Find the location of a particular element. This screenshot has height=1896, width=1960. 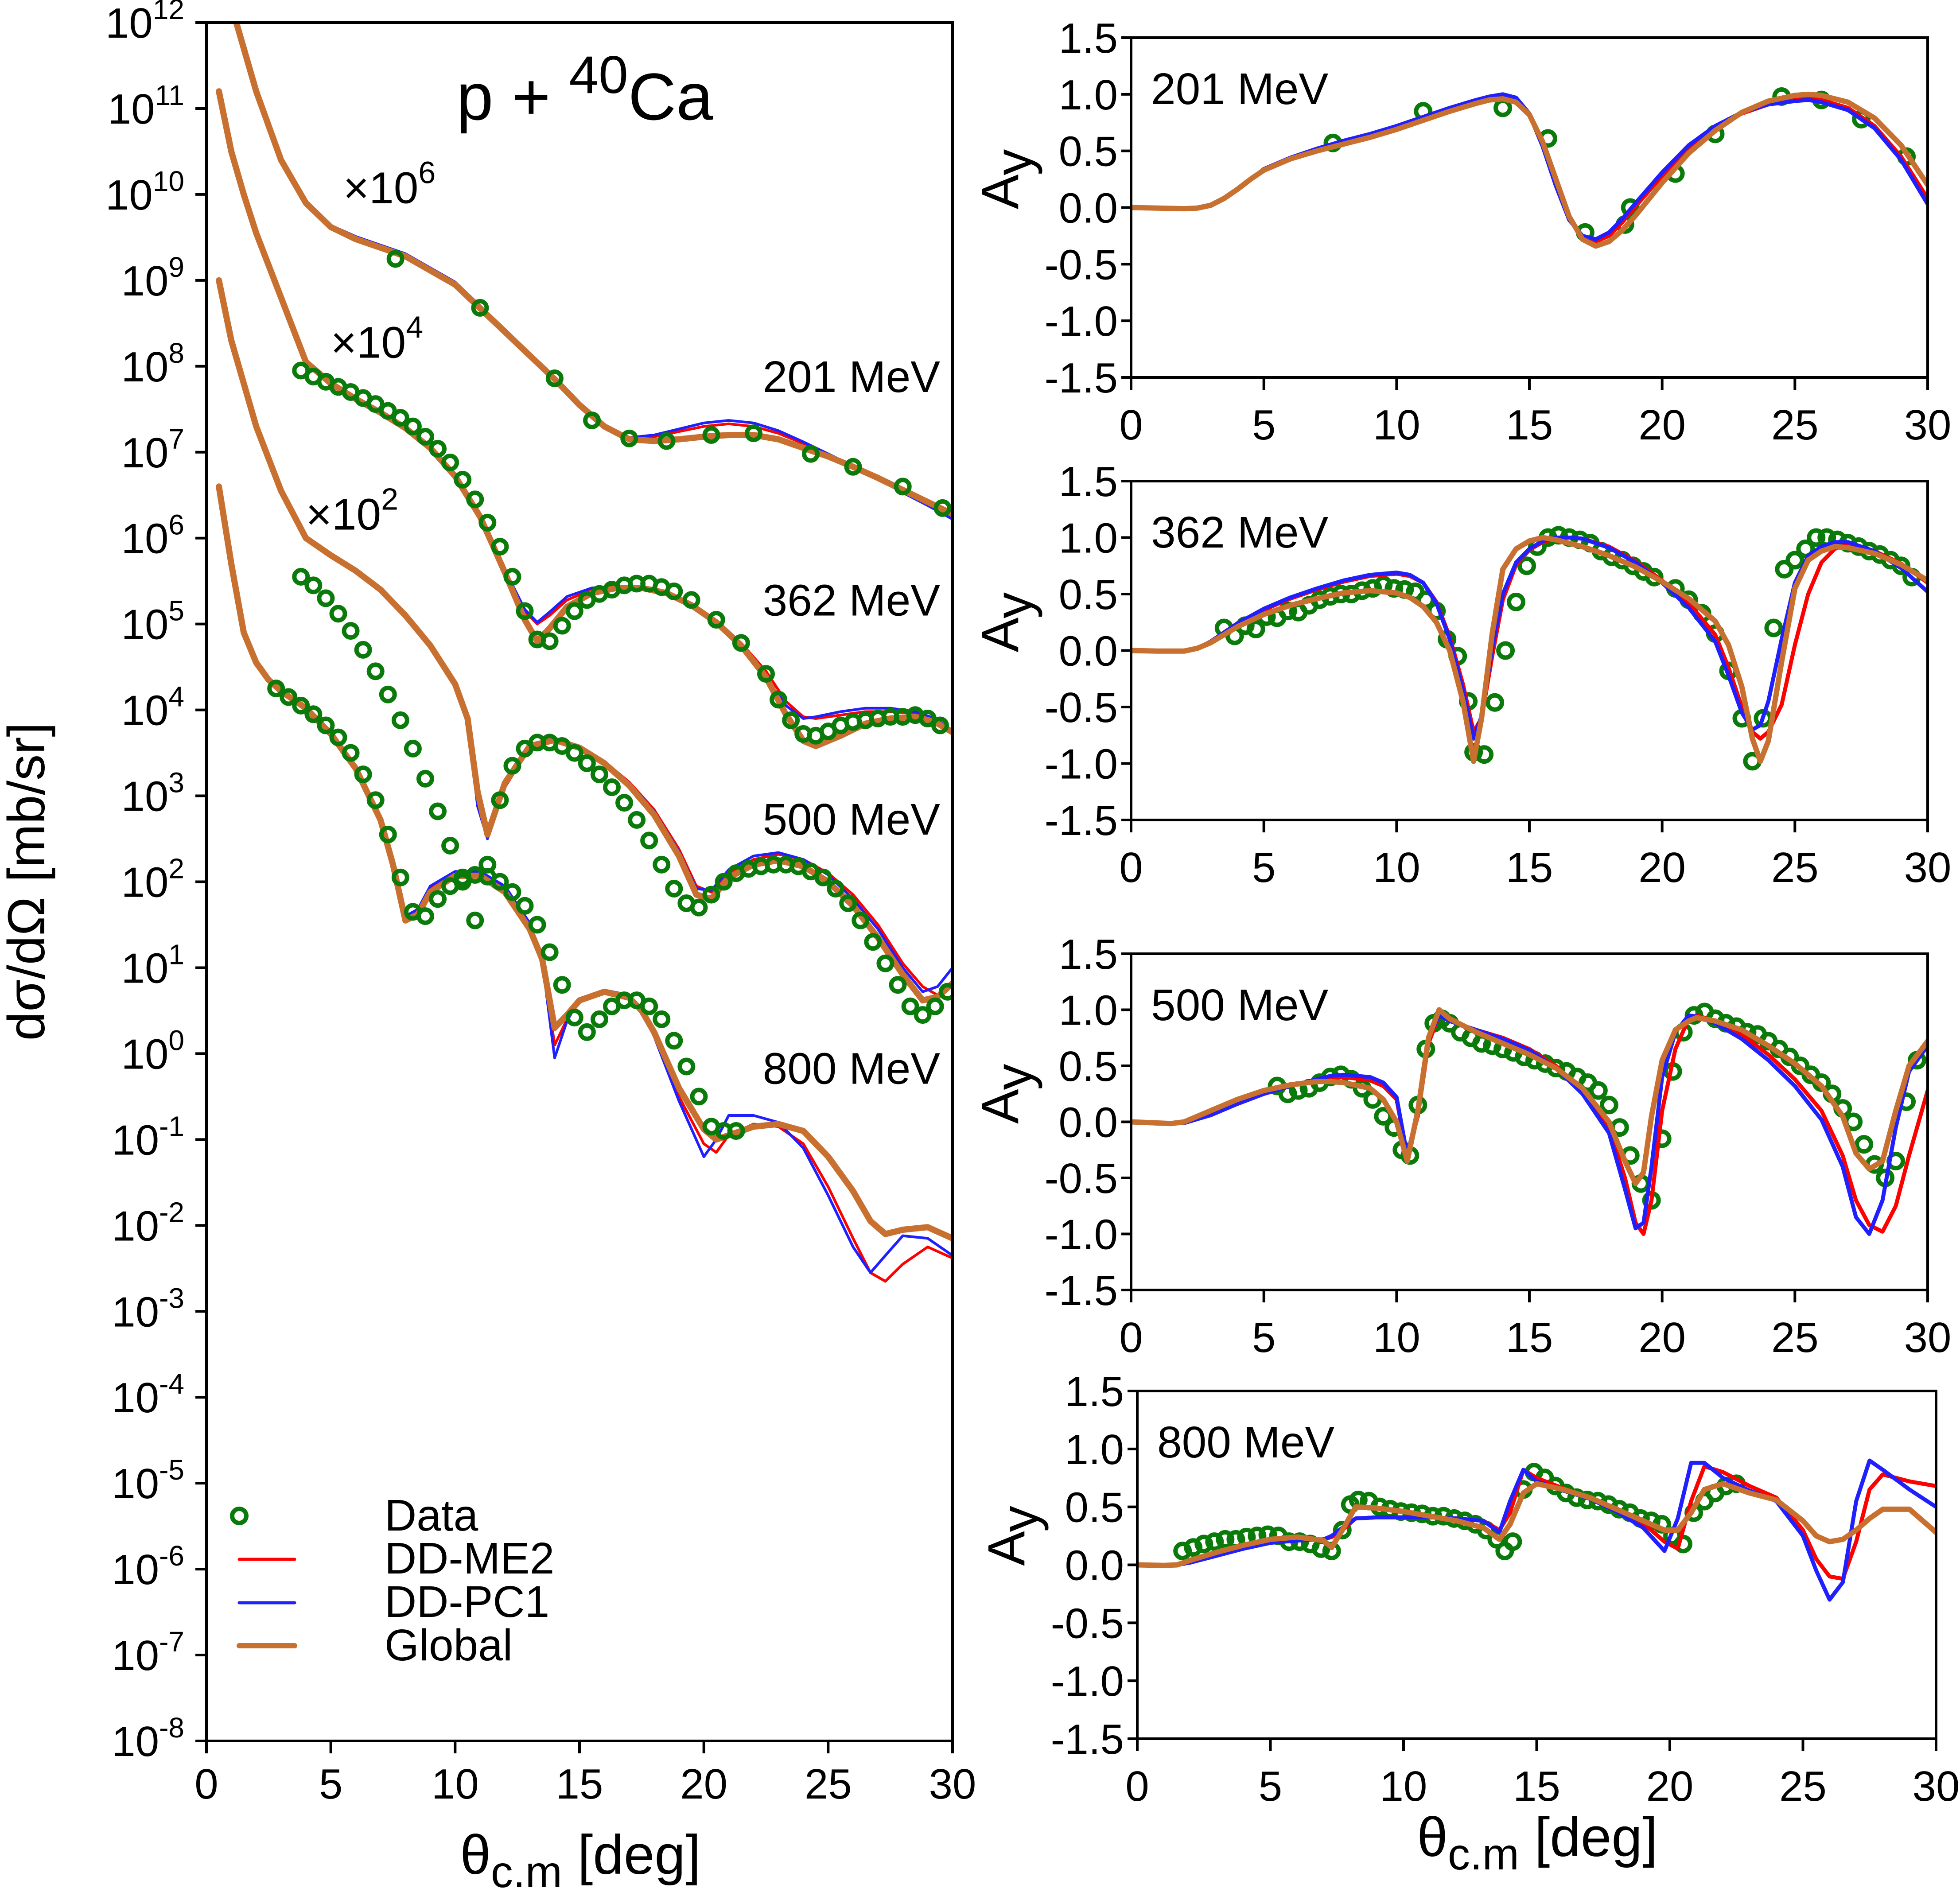

y-tick-label: 10¹² is located at coordinates (144, 23).